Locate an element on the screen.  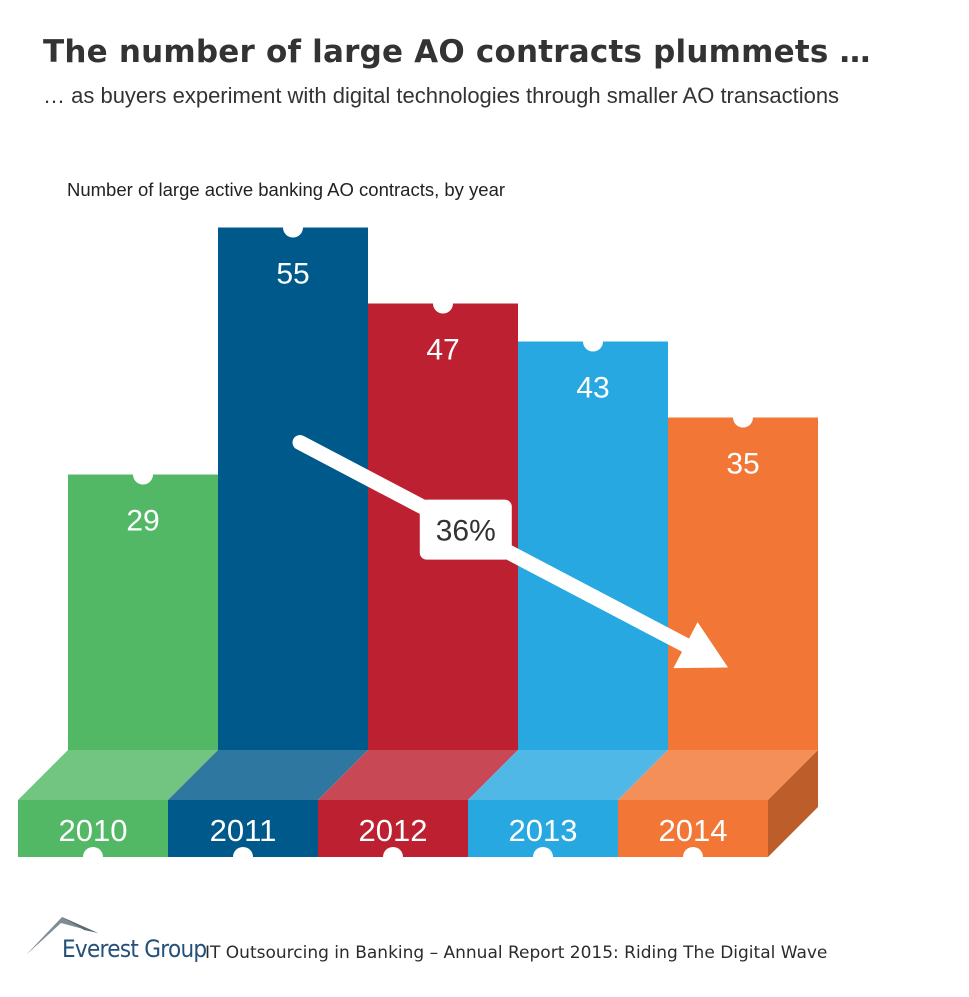
platform-tops is located at coordinates (418, 775).